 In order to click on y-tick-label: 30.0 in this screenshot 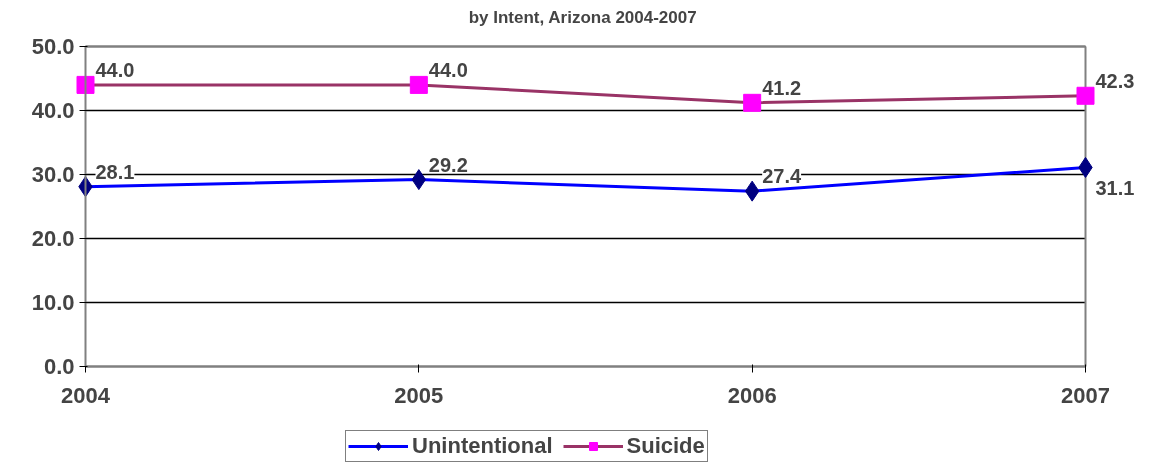, I will do `click(53, 174)`.